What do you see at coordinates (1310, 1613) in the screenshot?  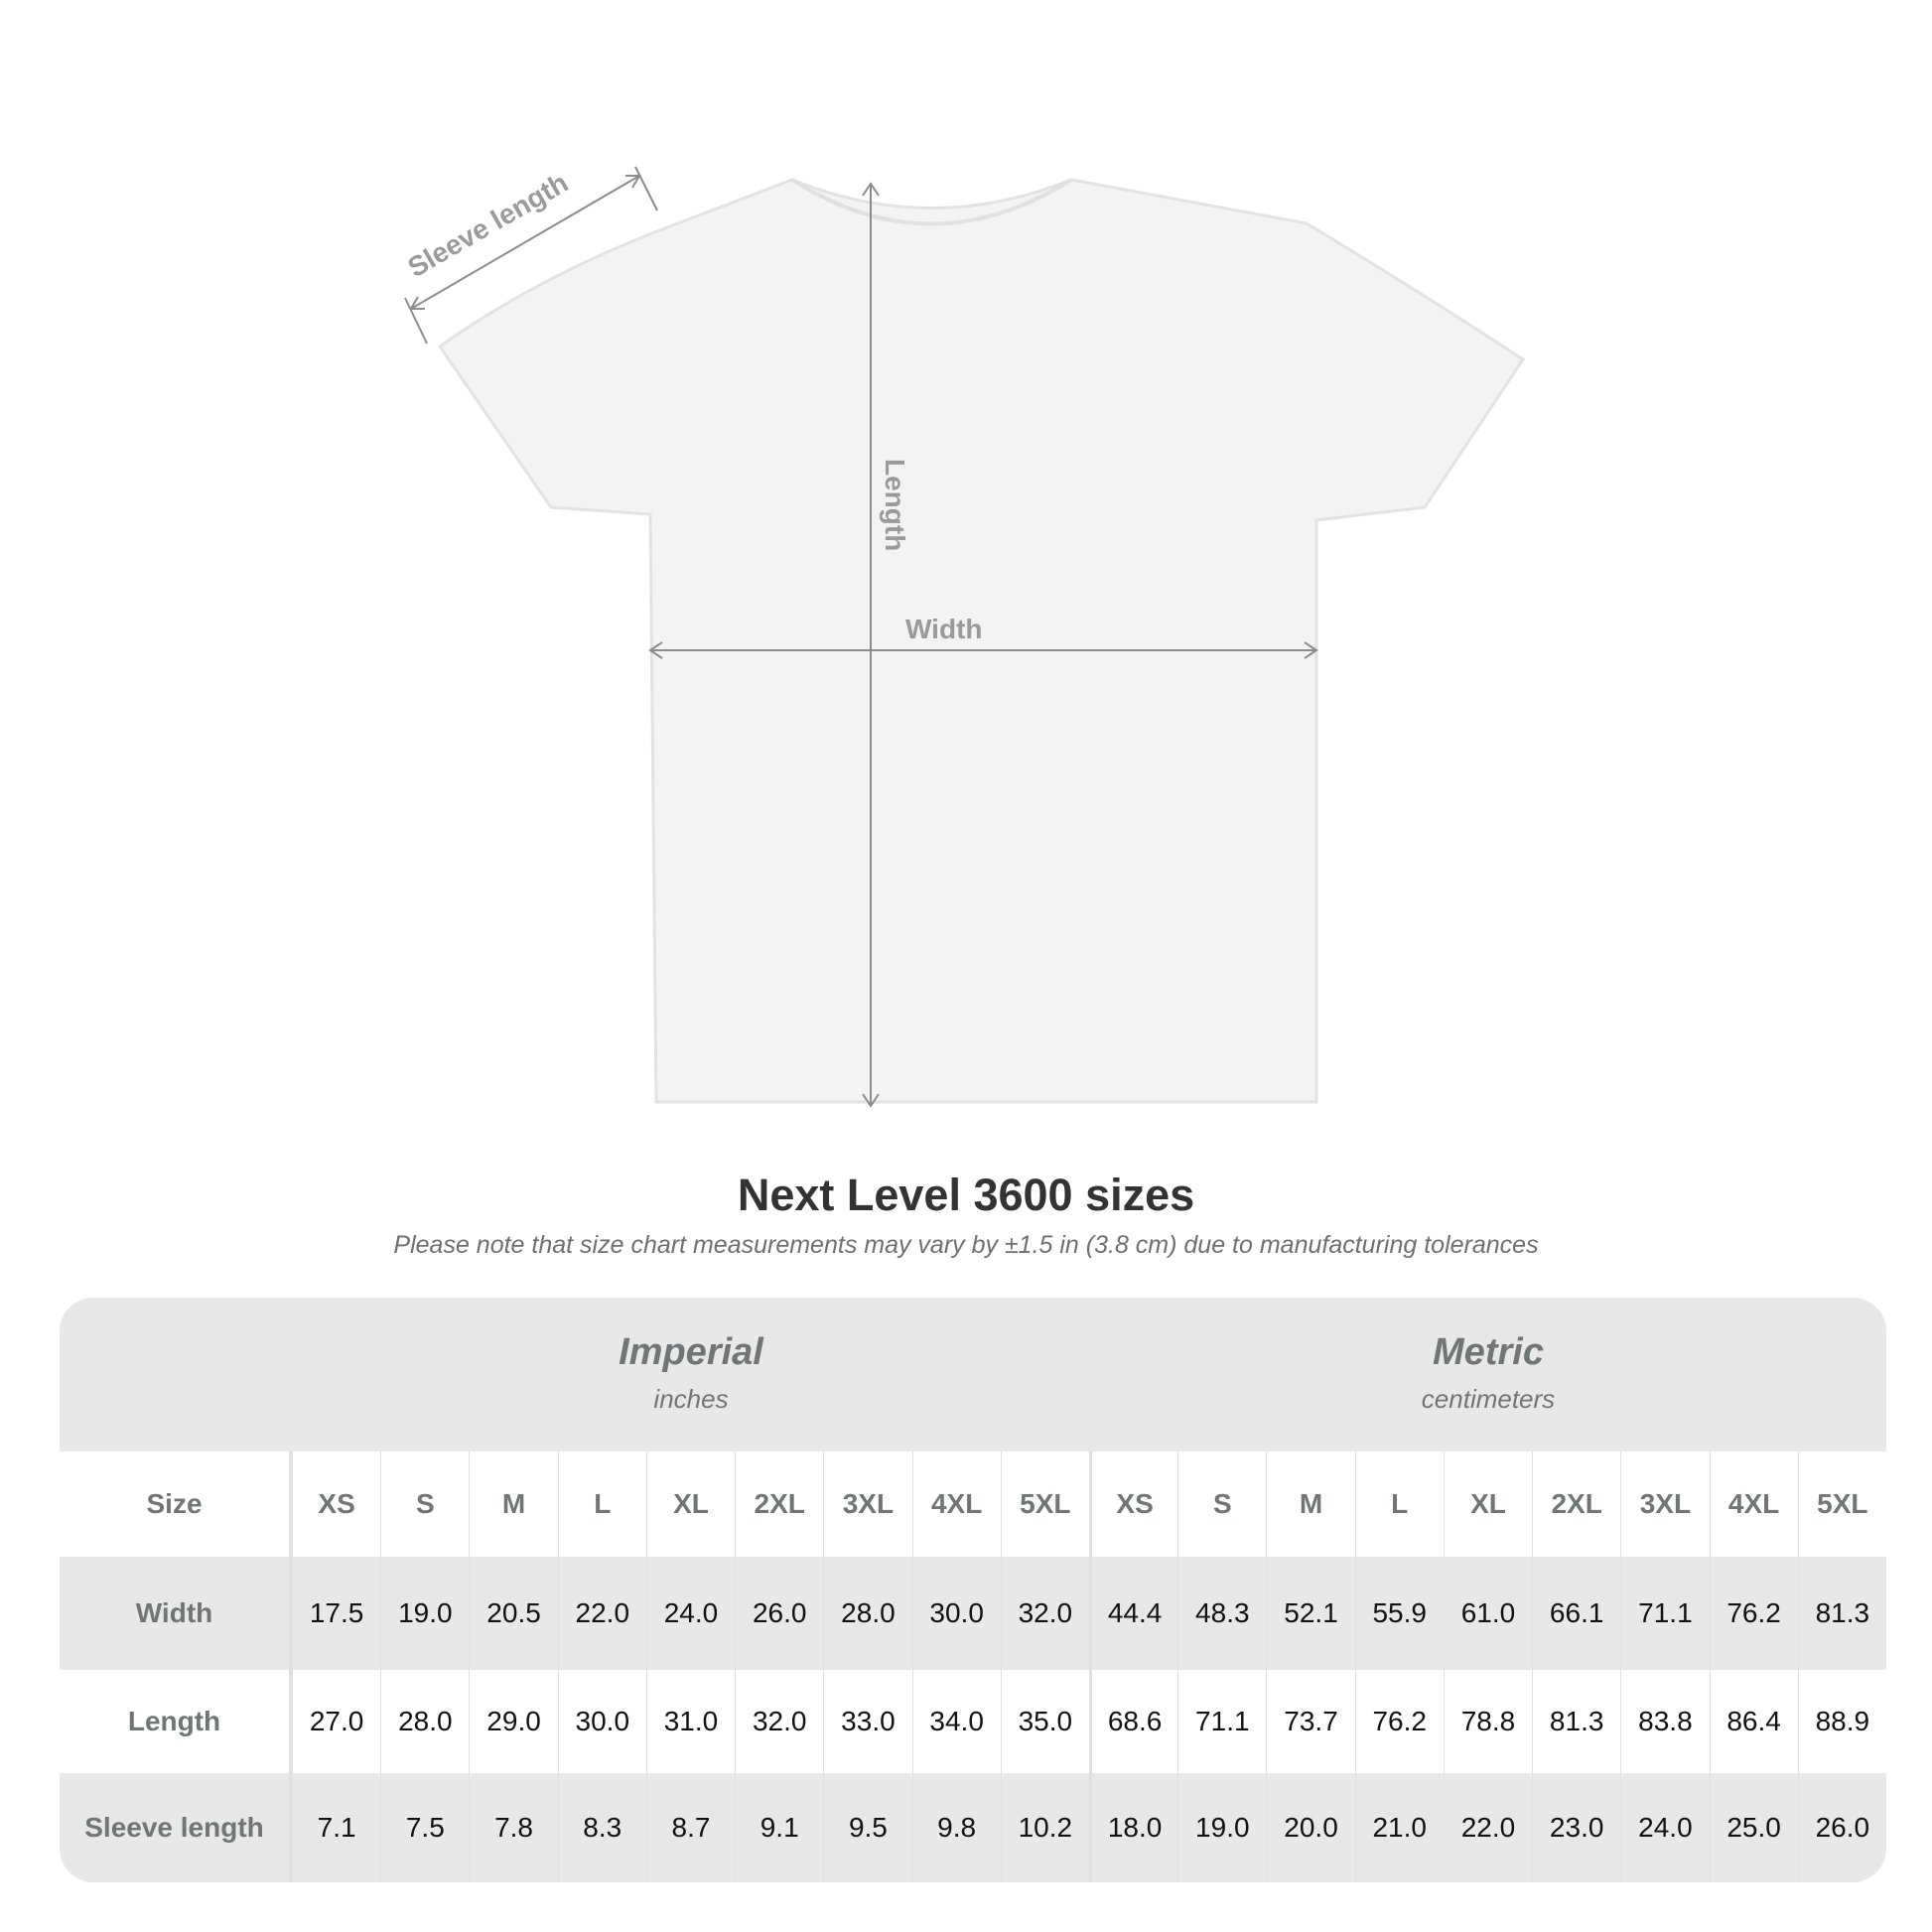 I see `metric-cell: 52.1` at bounding box center [1310, 1613].